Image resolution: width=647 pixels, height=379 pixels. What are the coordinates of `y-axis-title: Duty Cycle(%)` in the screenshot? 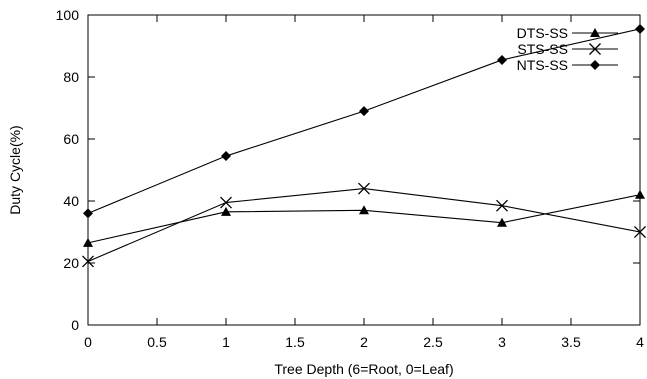 It's located at (15, 169).